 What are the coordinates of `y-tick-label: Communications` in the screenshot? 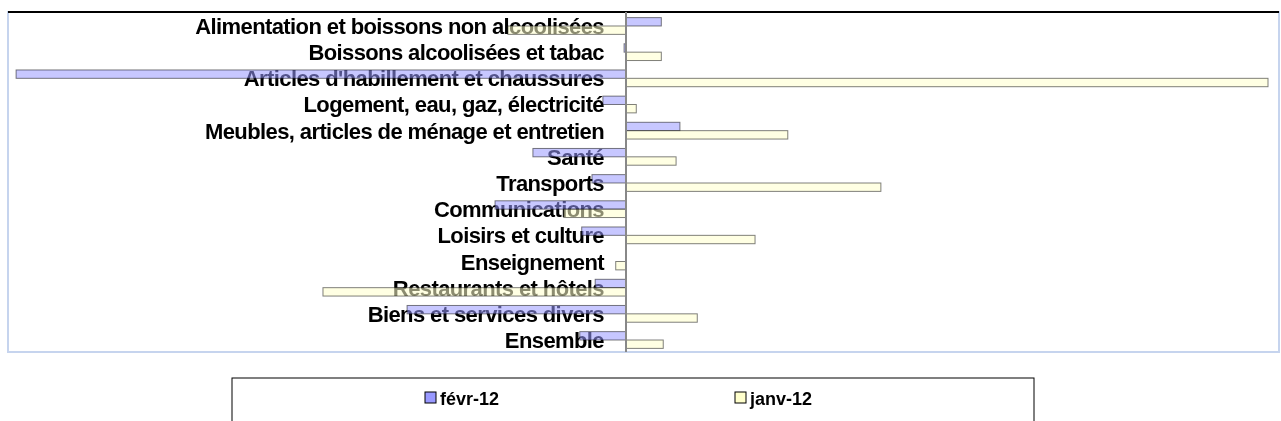 It's located at (519, 210).